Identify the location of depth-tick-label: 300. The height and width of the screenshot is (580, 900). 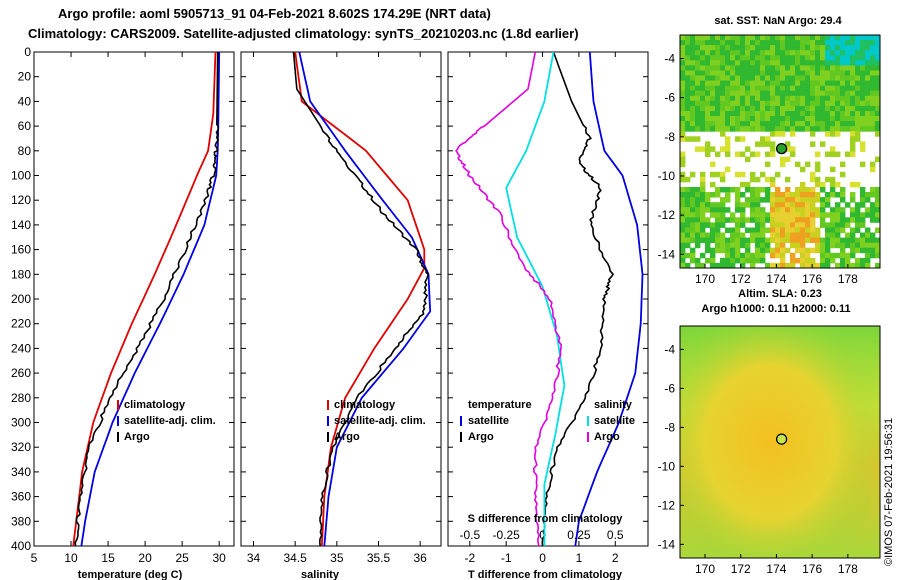
(21, 423).